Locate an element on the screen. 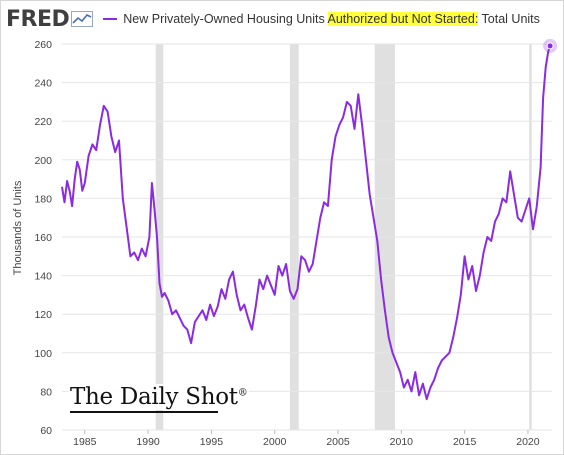 This screenshot has width=564, height=455. y-tick-label: 80 is located at coordinates (46, 392).